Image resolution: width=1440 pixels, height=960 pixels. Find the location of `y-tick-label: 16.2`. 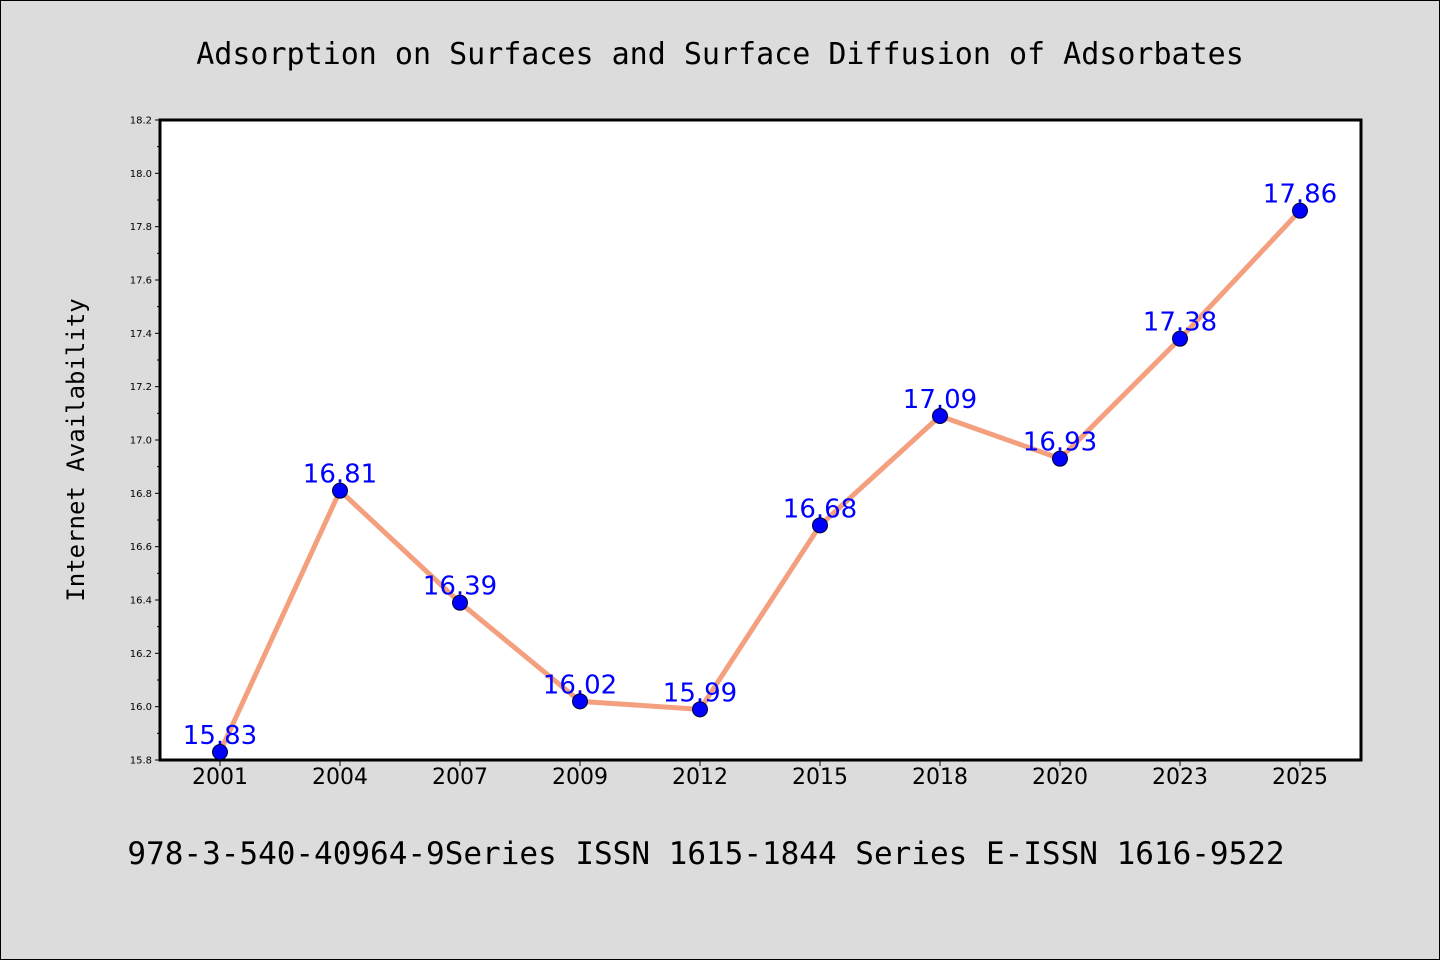

y-tick-label: 16.2 is located at coordinates (141, 654).